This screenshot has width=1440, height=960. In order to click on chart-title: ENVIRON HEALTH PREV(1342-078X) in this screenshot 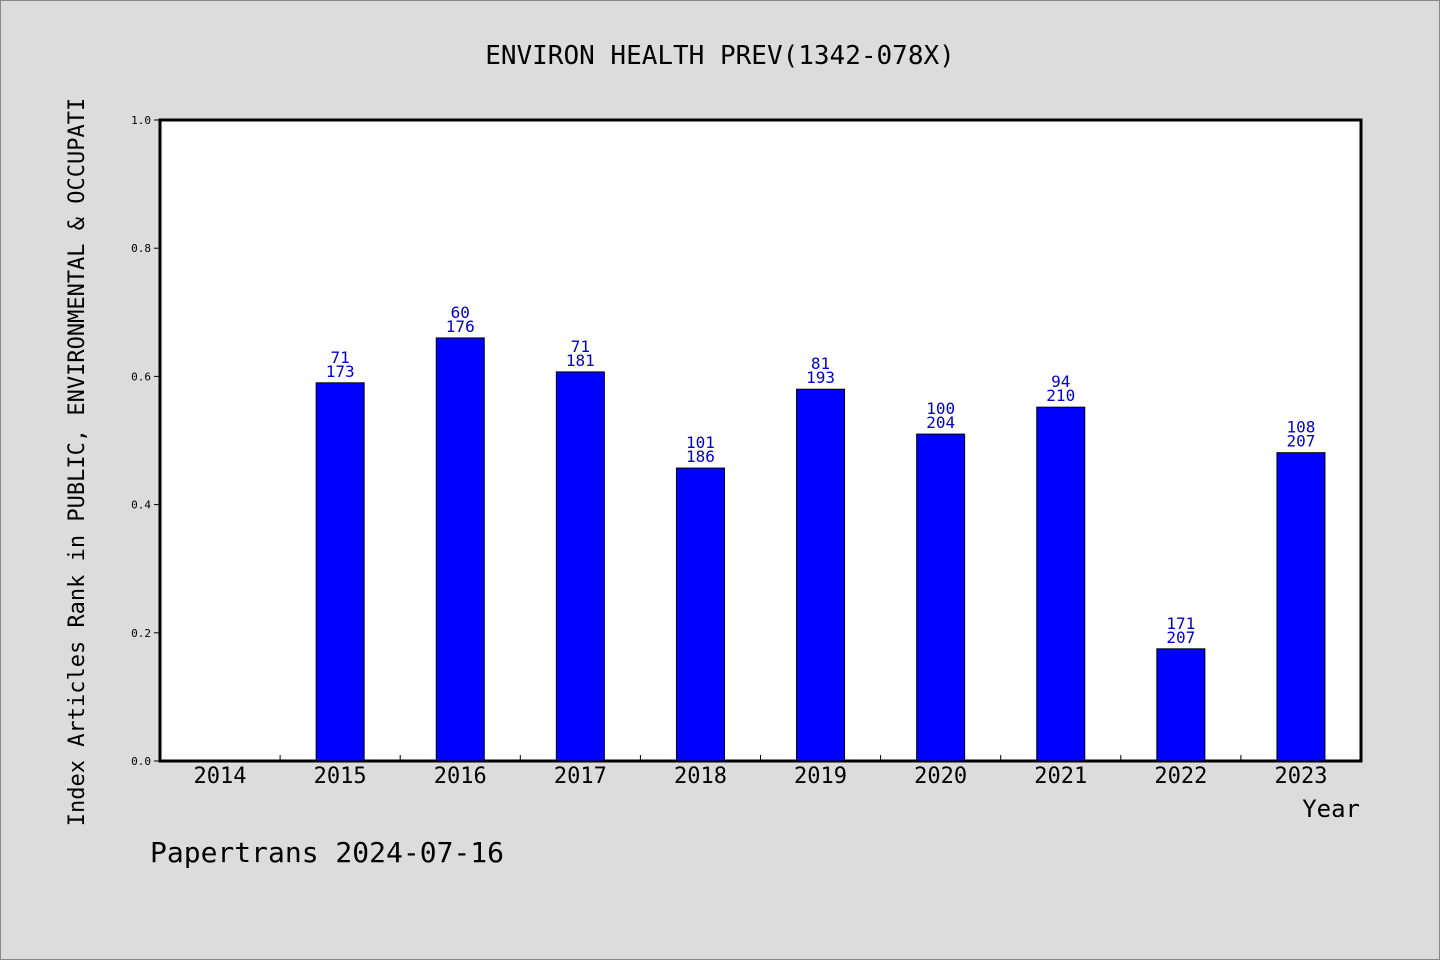, I will do `click(720, 56)`.